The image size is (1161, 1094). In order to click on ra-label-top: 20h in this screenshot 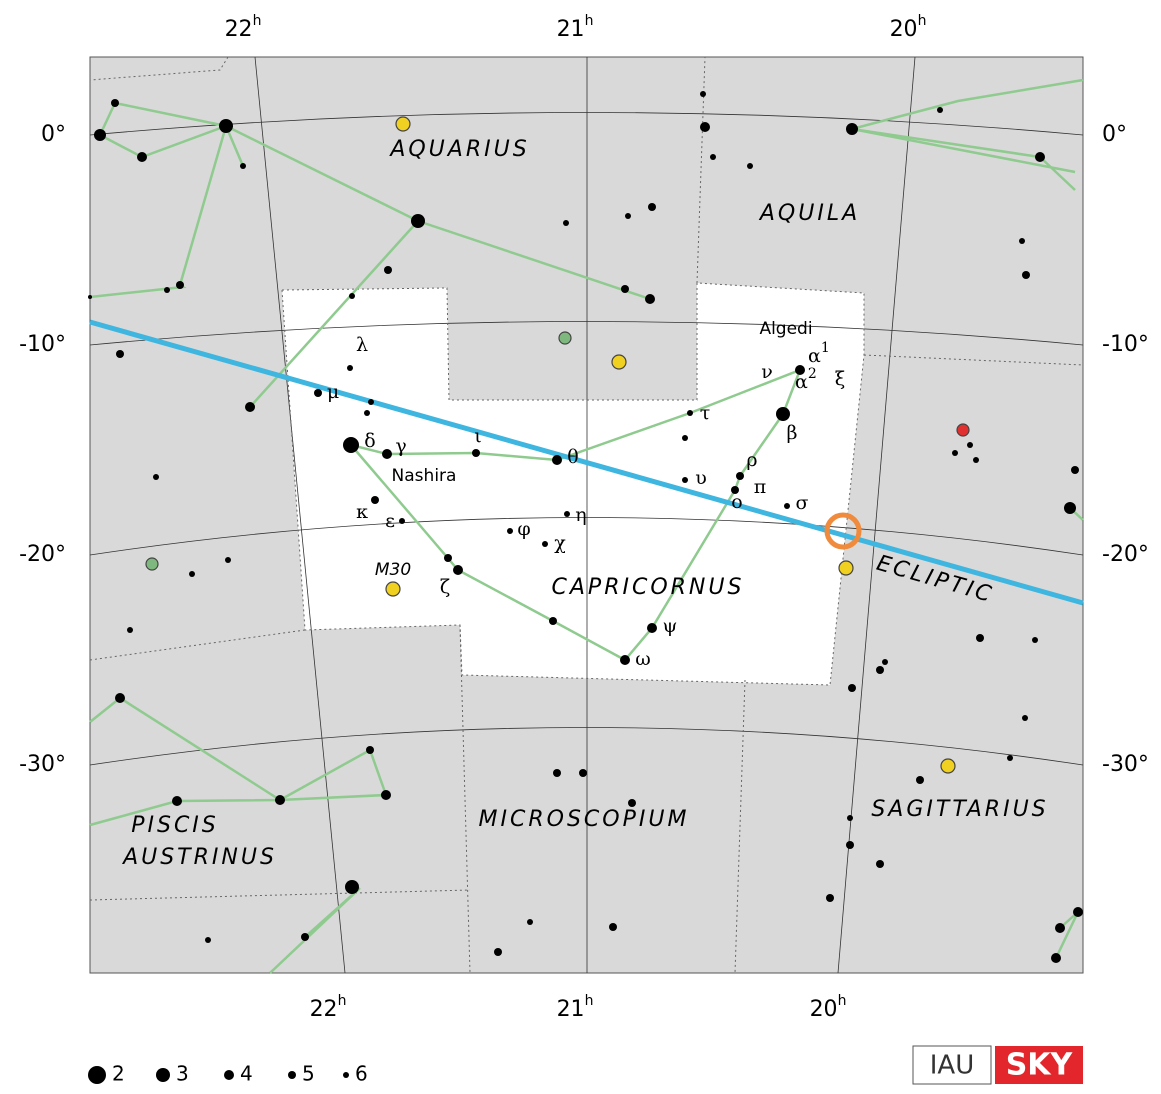, I will do `click(908, 27)`.